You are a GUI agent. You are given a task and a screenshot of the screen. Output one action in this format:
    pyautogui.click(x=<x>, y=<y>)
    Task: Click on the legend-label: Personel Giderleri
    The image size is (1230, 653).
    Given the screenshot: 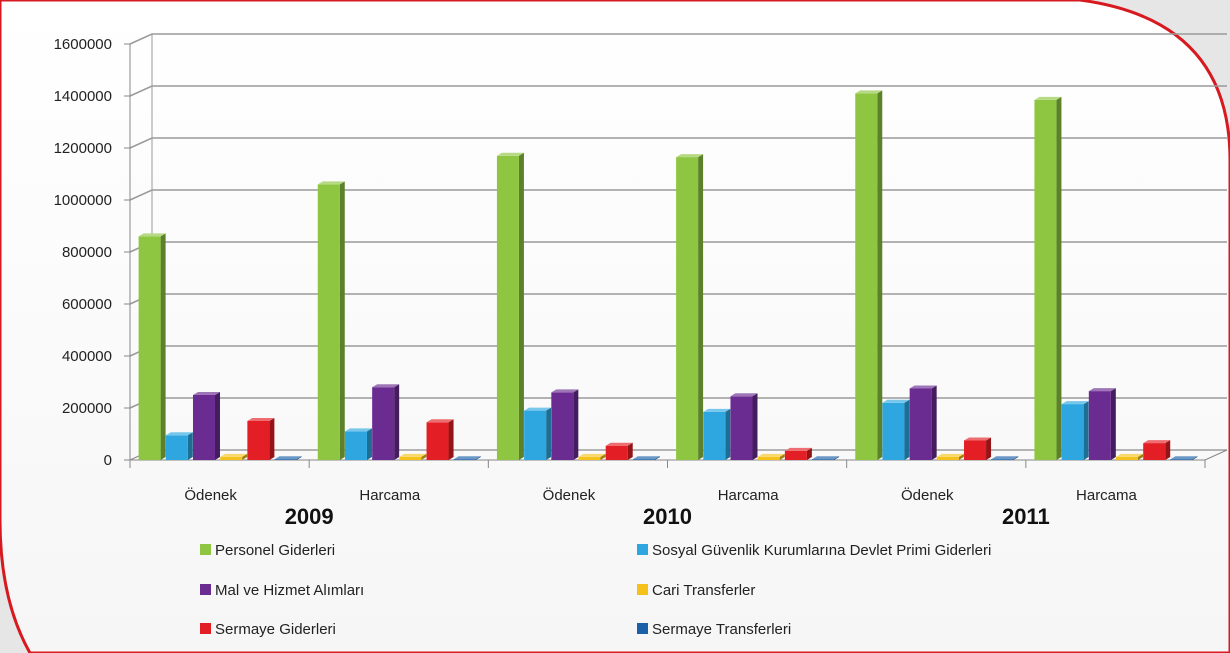 What is the action you would take?
    pyautogui.click(x=275, y=550)
    